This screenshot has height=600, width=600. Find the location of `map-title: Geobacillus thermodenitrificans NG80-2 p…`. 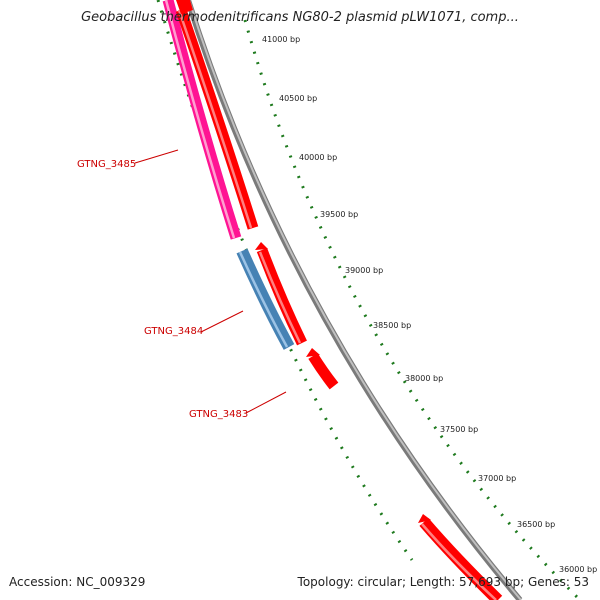

map-title: Geobacillus thermodenitrificans NG80-2 p… is located at coordinates (300, 17).